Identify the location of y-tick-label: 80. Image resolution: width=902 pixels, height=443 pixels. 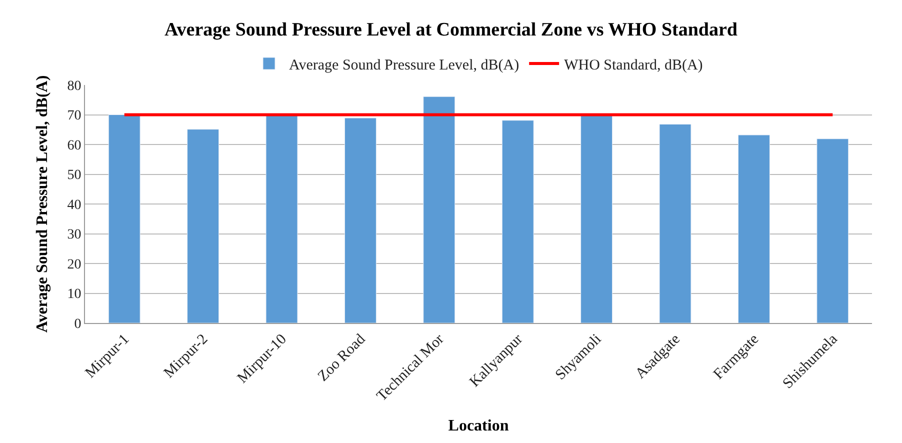
(74, 86).